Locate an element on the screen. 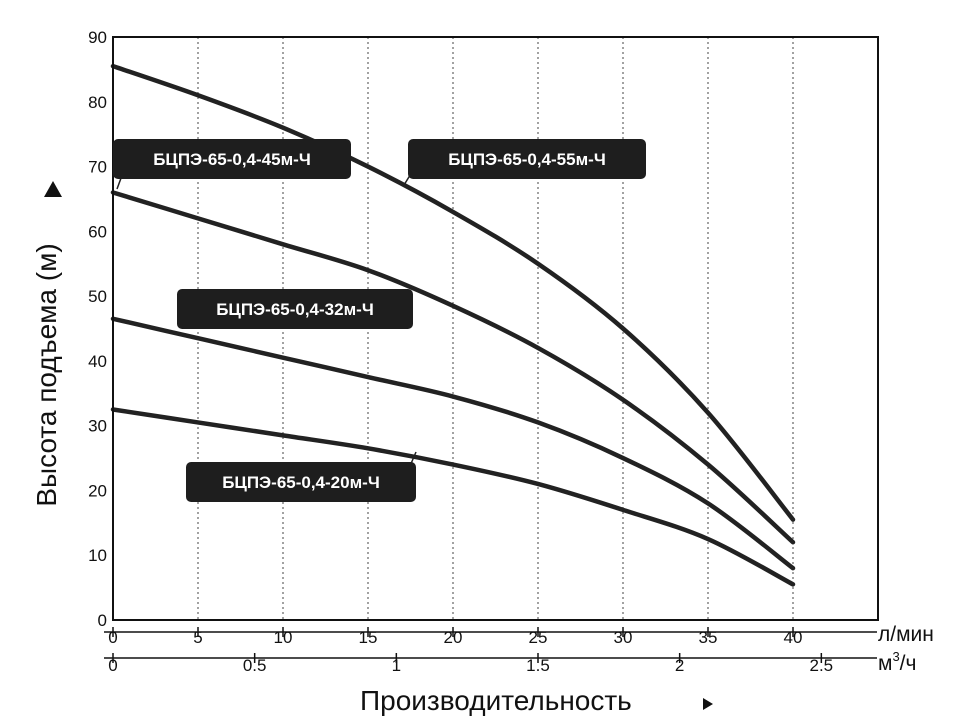  up-arrow-icon is located at coordinates (53, 189).